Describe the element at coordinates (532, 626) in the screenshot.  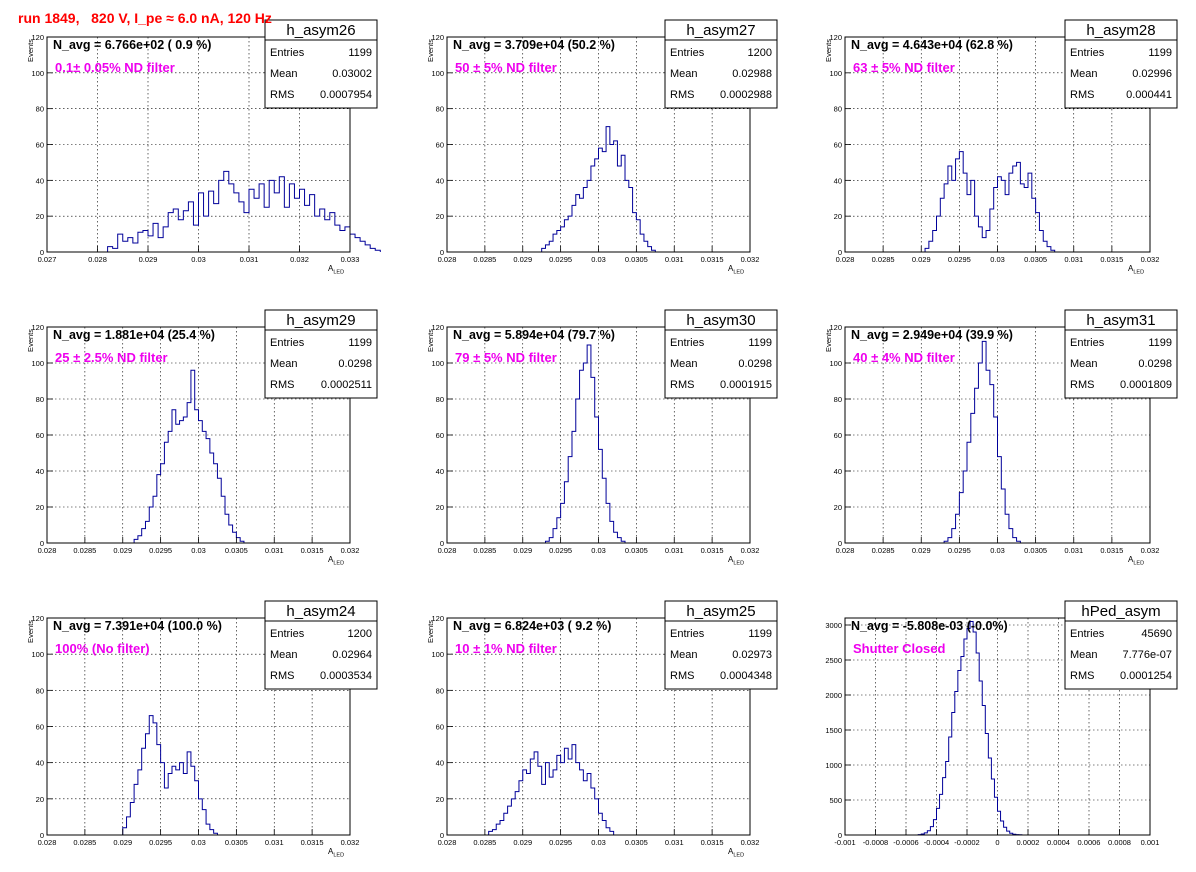
I see `navg-label: N_avg = 6.824e+03 ( 9.2 %)` at that location.